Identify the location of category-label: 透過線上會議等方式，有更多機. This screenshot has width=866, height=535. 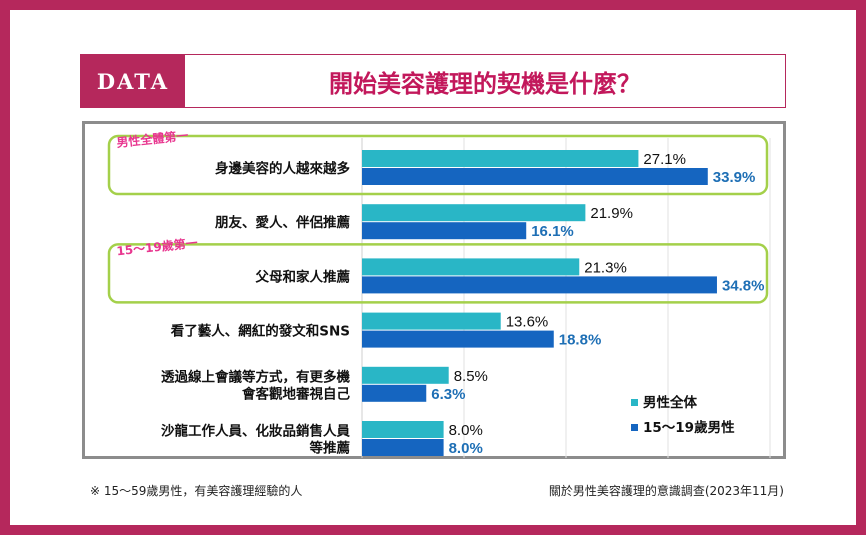
(255, 376).